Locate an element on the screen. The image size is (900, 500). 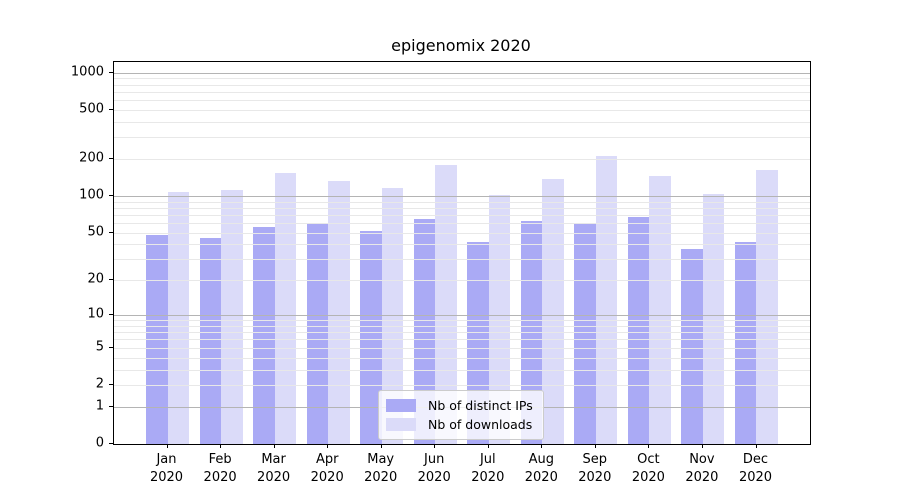
bar-distinct-ips-sep is located at coordinates (585, 333).